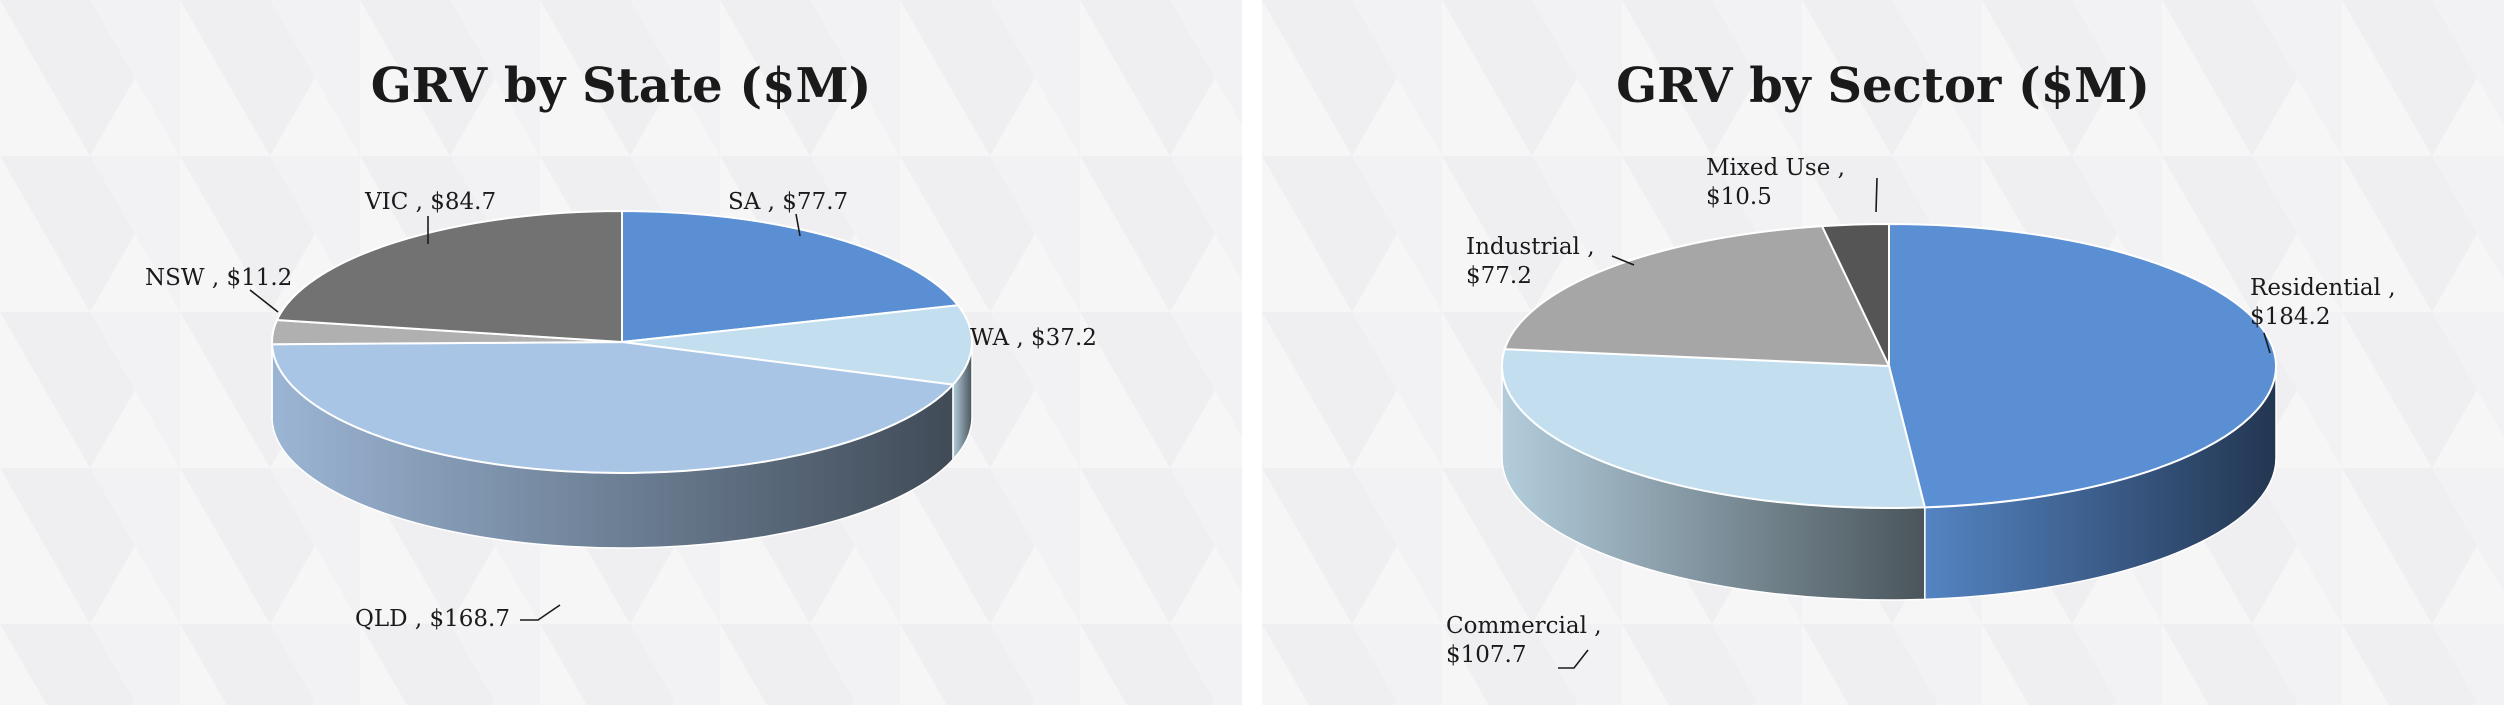  What do you see at coordinates (1855, 294) in the screenshot?
I see `pie-slice-mixed-use` at bounding box center [1855, 294].